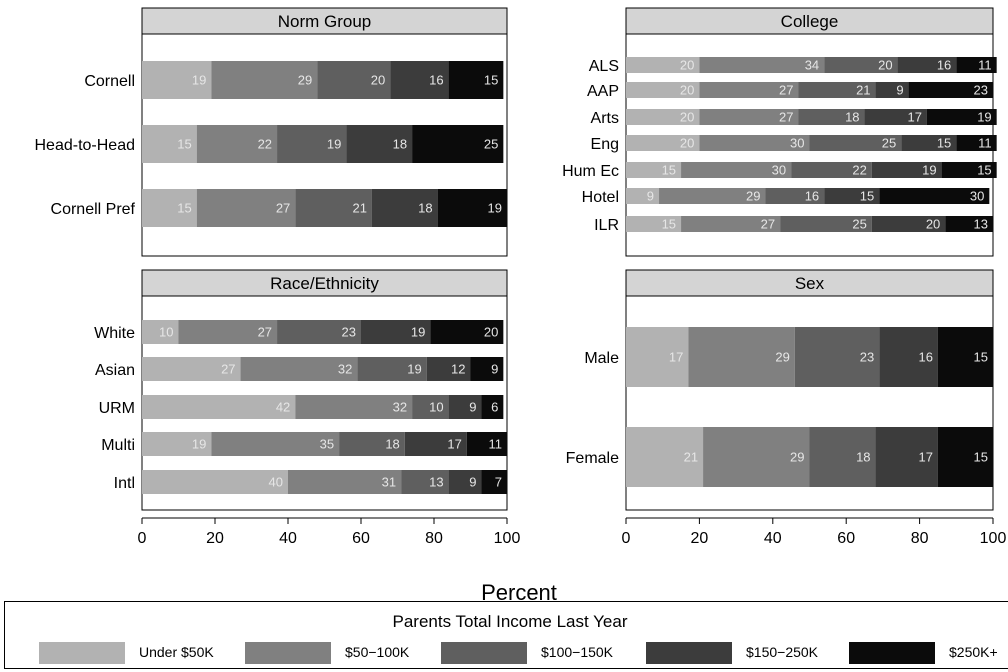 The width and height of the screenshot is (1008, 672). I want to click on bar-value-label: 40, so click(276, 482).